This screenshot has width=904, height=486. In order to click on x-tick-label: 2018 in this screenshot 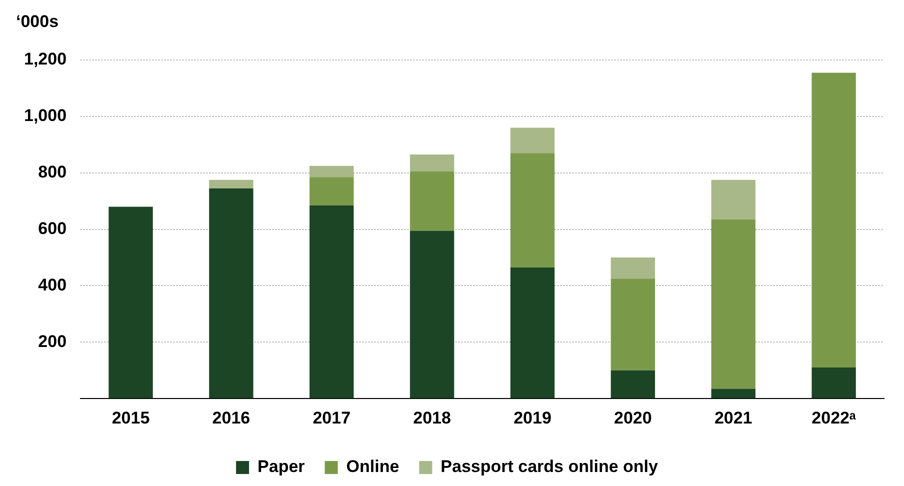, I will do `click(432, 418)`.